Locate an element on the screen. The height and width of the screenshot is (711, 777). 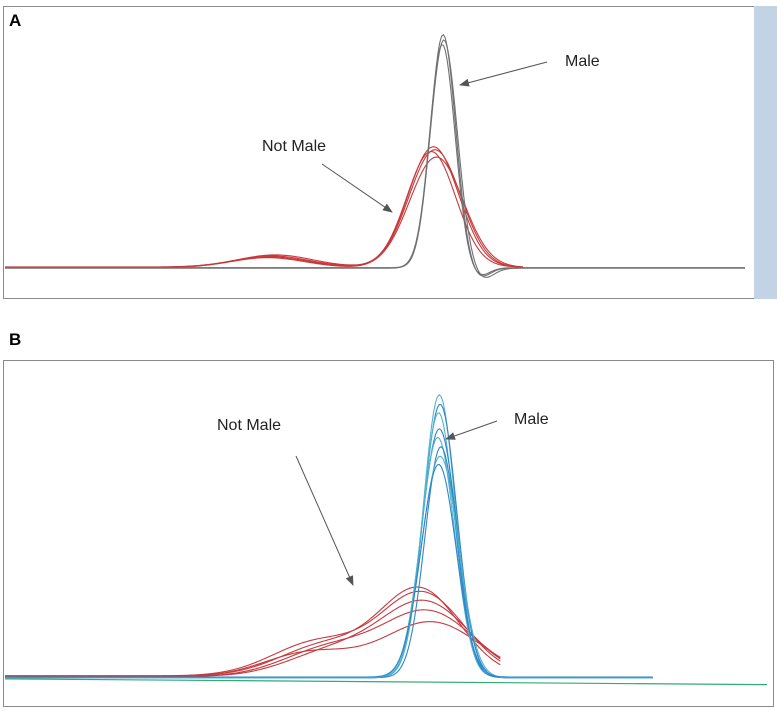
panel-a-male-arrow is located at coordinates (503, 74).